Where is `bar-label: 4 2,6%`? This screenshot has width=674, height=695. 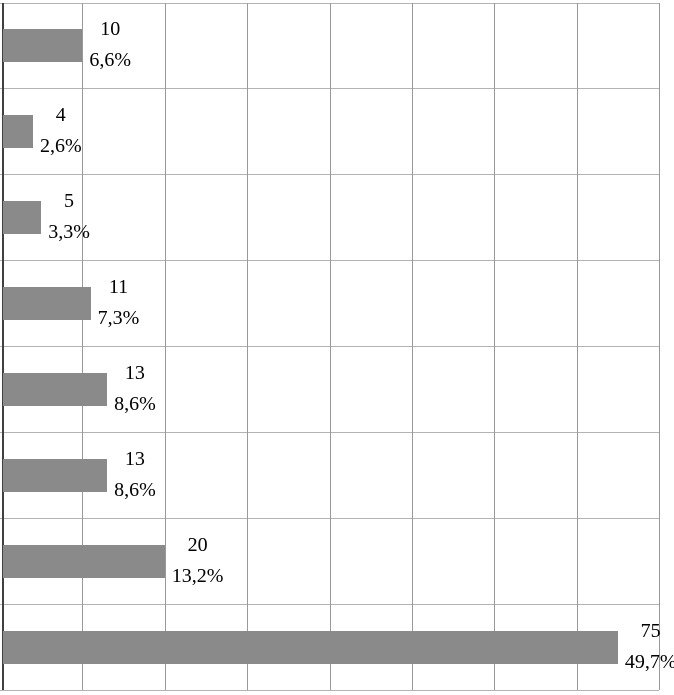
bar-label: 4 2,6% is located at coordinates (61, 131).